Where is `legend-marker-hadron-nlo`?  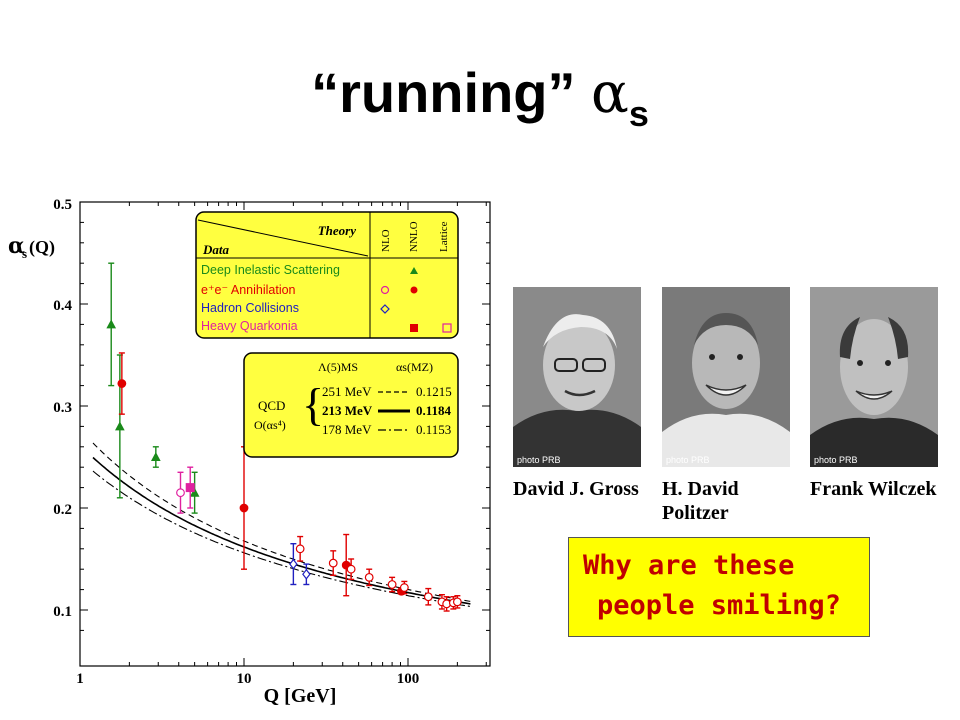 legend-marker-hadron-nlo is located at coordinates (385, 309).